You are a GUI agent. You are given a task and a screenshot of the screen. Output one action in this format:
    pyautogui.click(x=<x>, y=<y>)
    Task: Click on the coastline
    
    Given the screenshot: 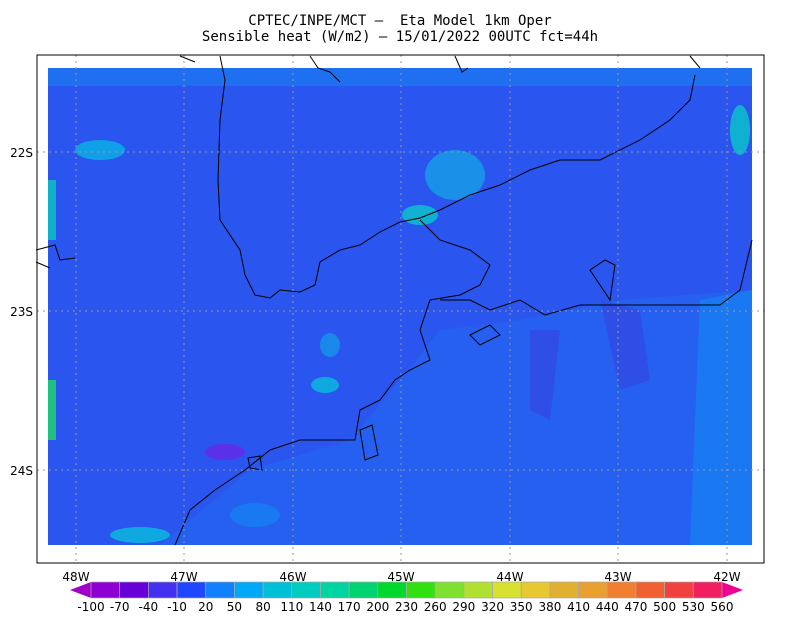 What is the action you would take?
    pyautogui.click(x=596, y=277)
    